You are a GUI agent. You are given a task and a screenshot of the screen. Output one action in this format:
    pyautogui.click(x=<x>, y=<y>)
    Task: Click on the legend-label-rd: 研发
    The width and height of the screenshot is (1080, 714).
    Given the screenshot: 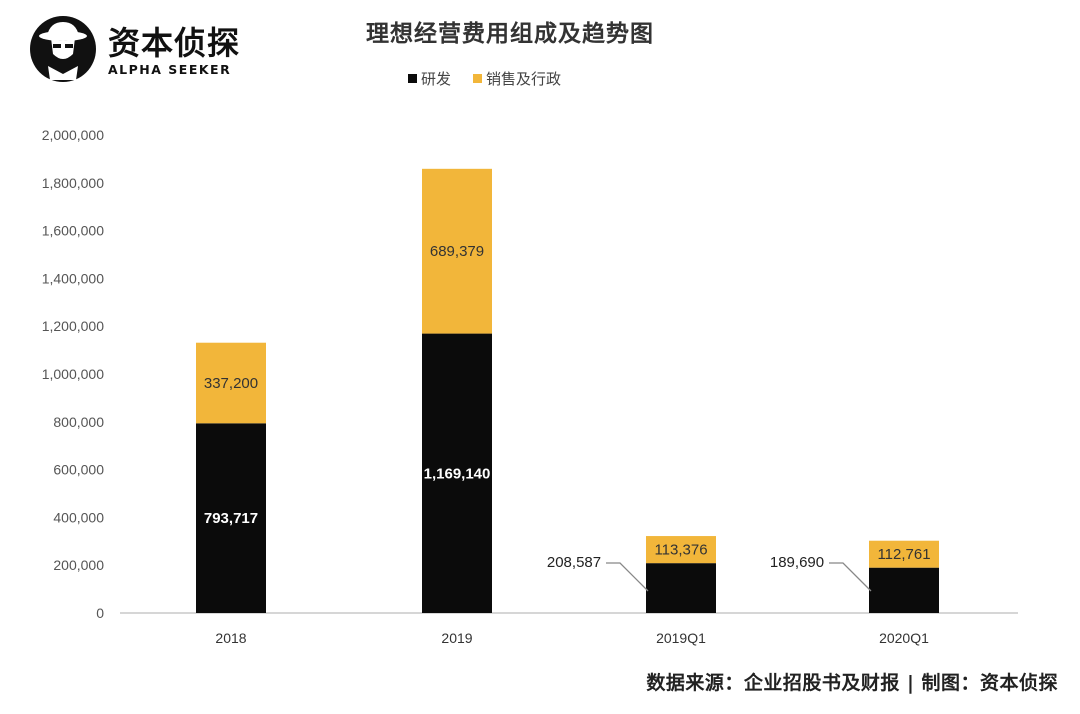 What is the action you would take?
    pyautogui.click(x=436, y=79)
    